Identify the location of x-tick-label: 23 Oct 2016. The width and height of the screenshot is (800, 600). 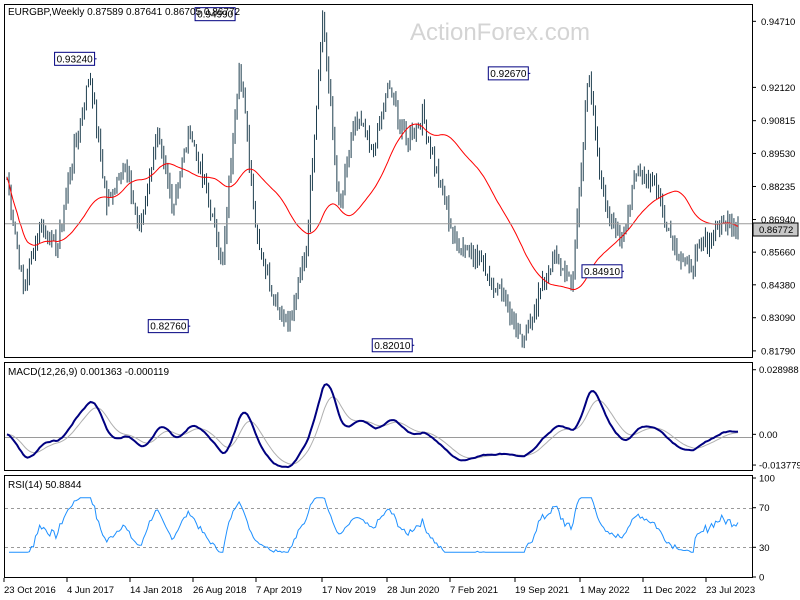
(30, 590).